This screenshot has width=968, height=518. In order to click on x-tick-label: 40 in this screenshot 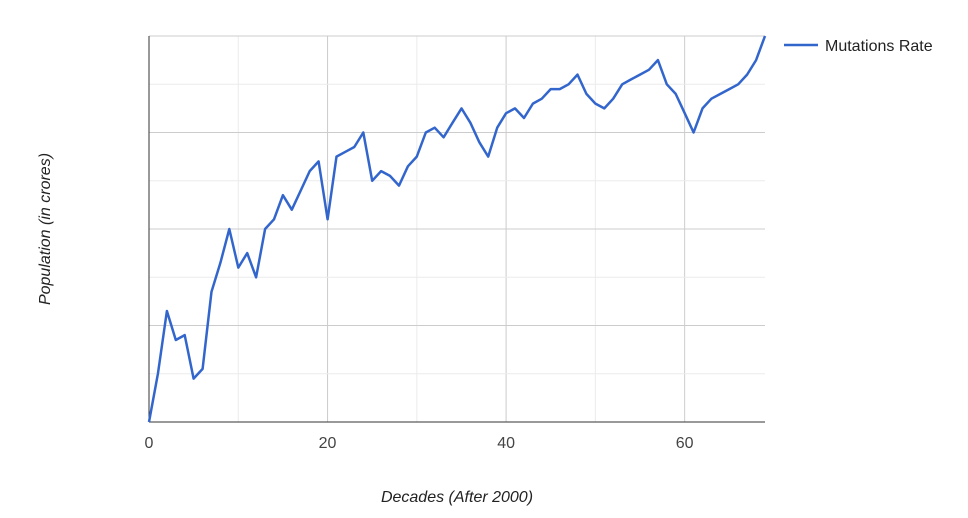, I will do `click(506, 443)`.